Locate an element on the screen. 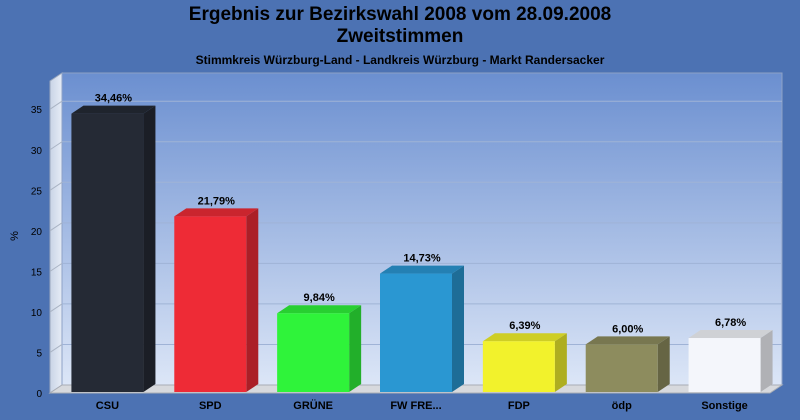  bar-csu: 34,46% is located at coordinates (113, 242).